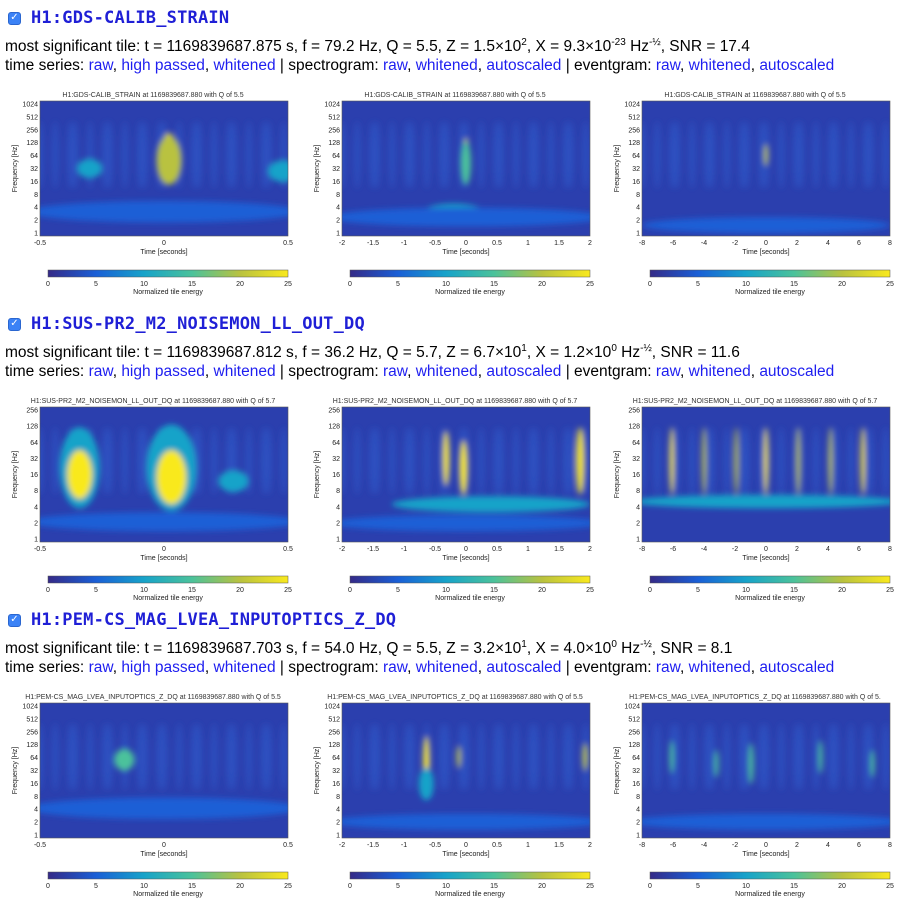 This screenshot has width=904, height=908. Describe the element at coordinates (192, 284) in the screenshot. I see `colorbar-tick-label: 15` at that location.